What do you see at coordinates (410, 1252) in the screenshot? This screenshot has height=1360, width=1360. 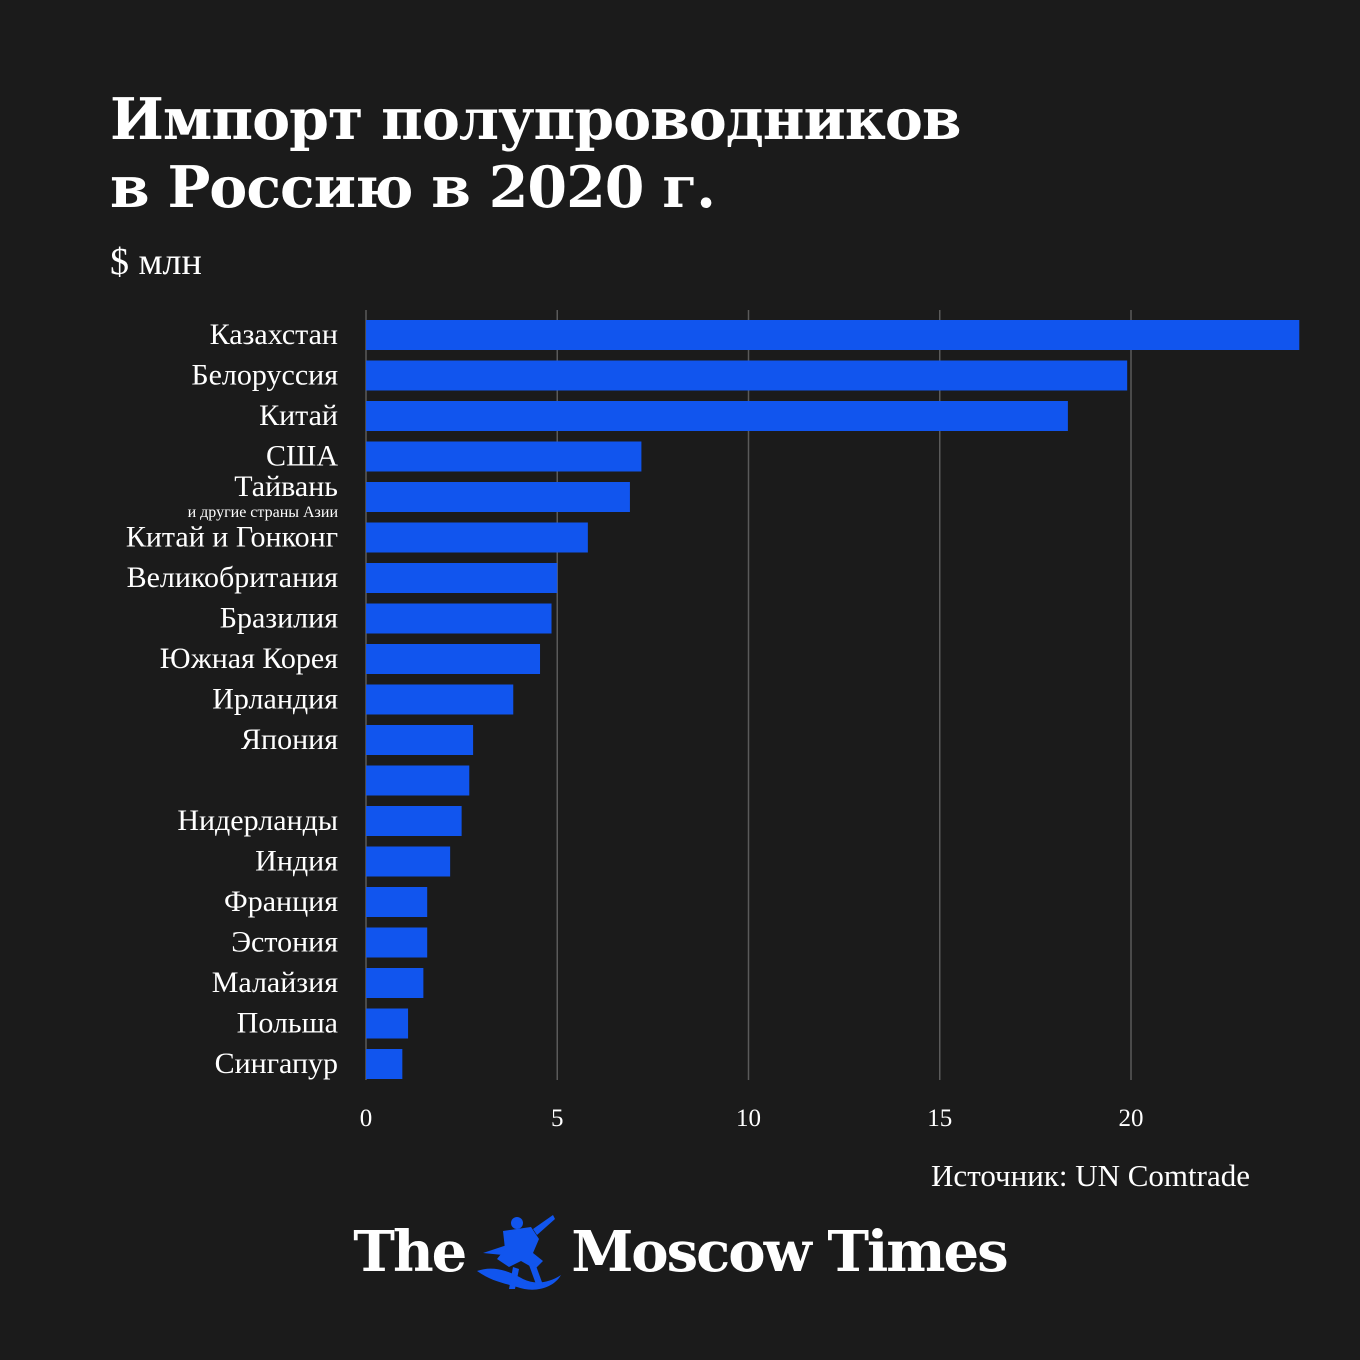 I see `logo-text-the: The` at bounding box center [410, 1252].